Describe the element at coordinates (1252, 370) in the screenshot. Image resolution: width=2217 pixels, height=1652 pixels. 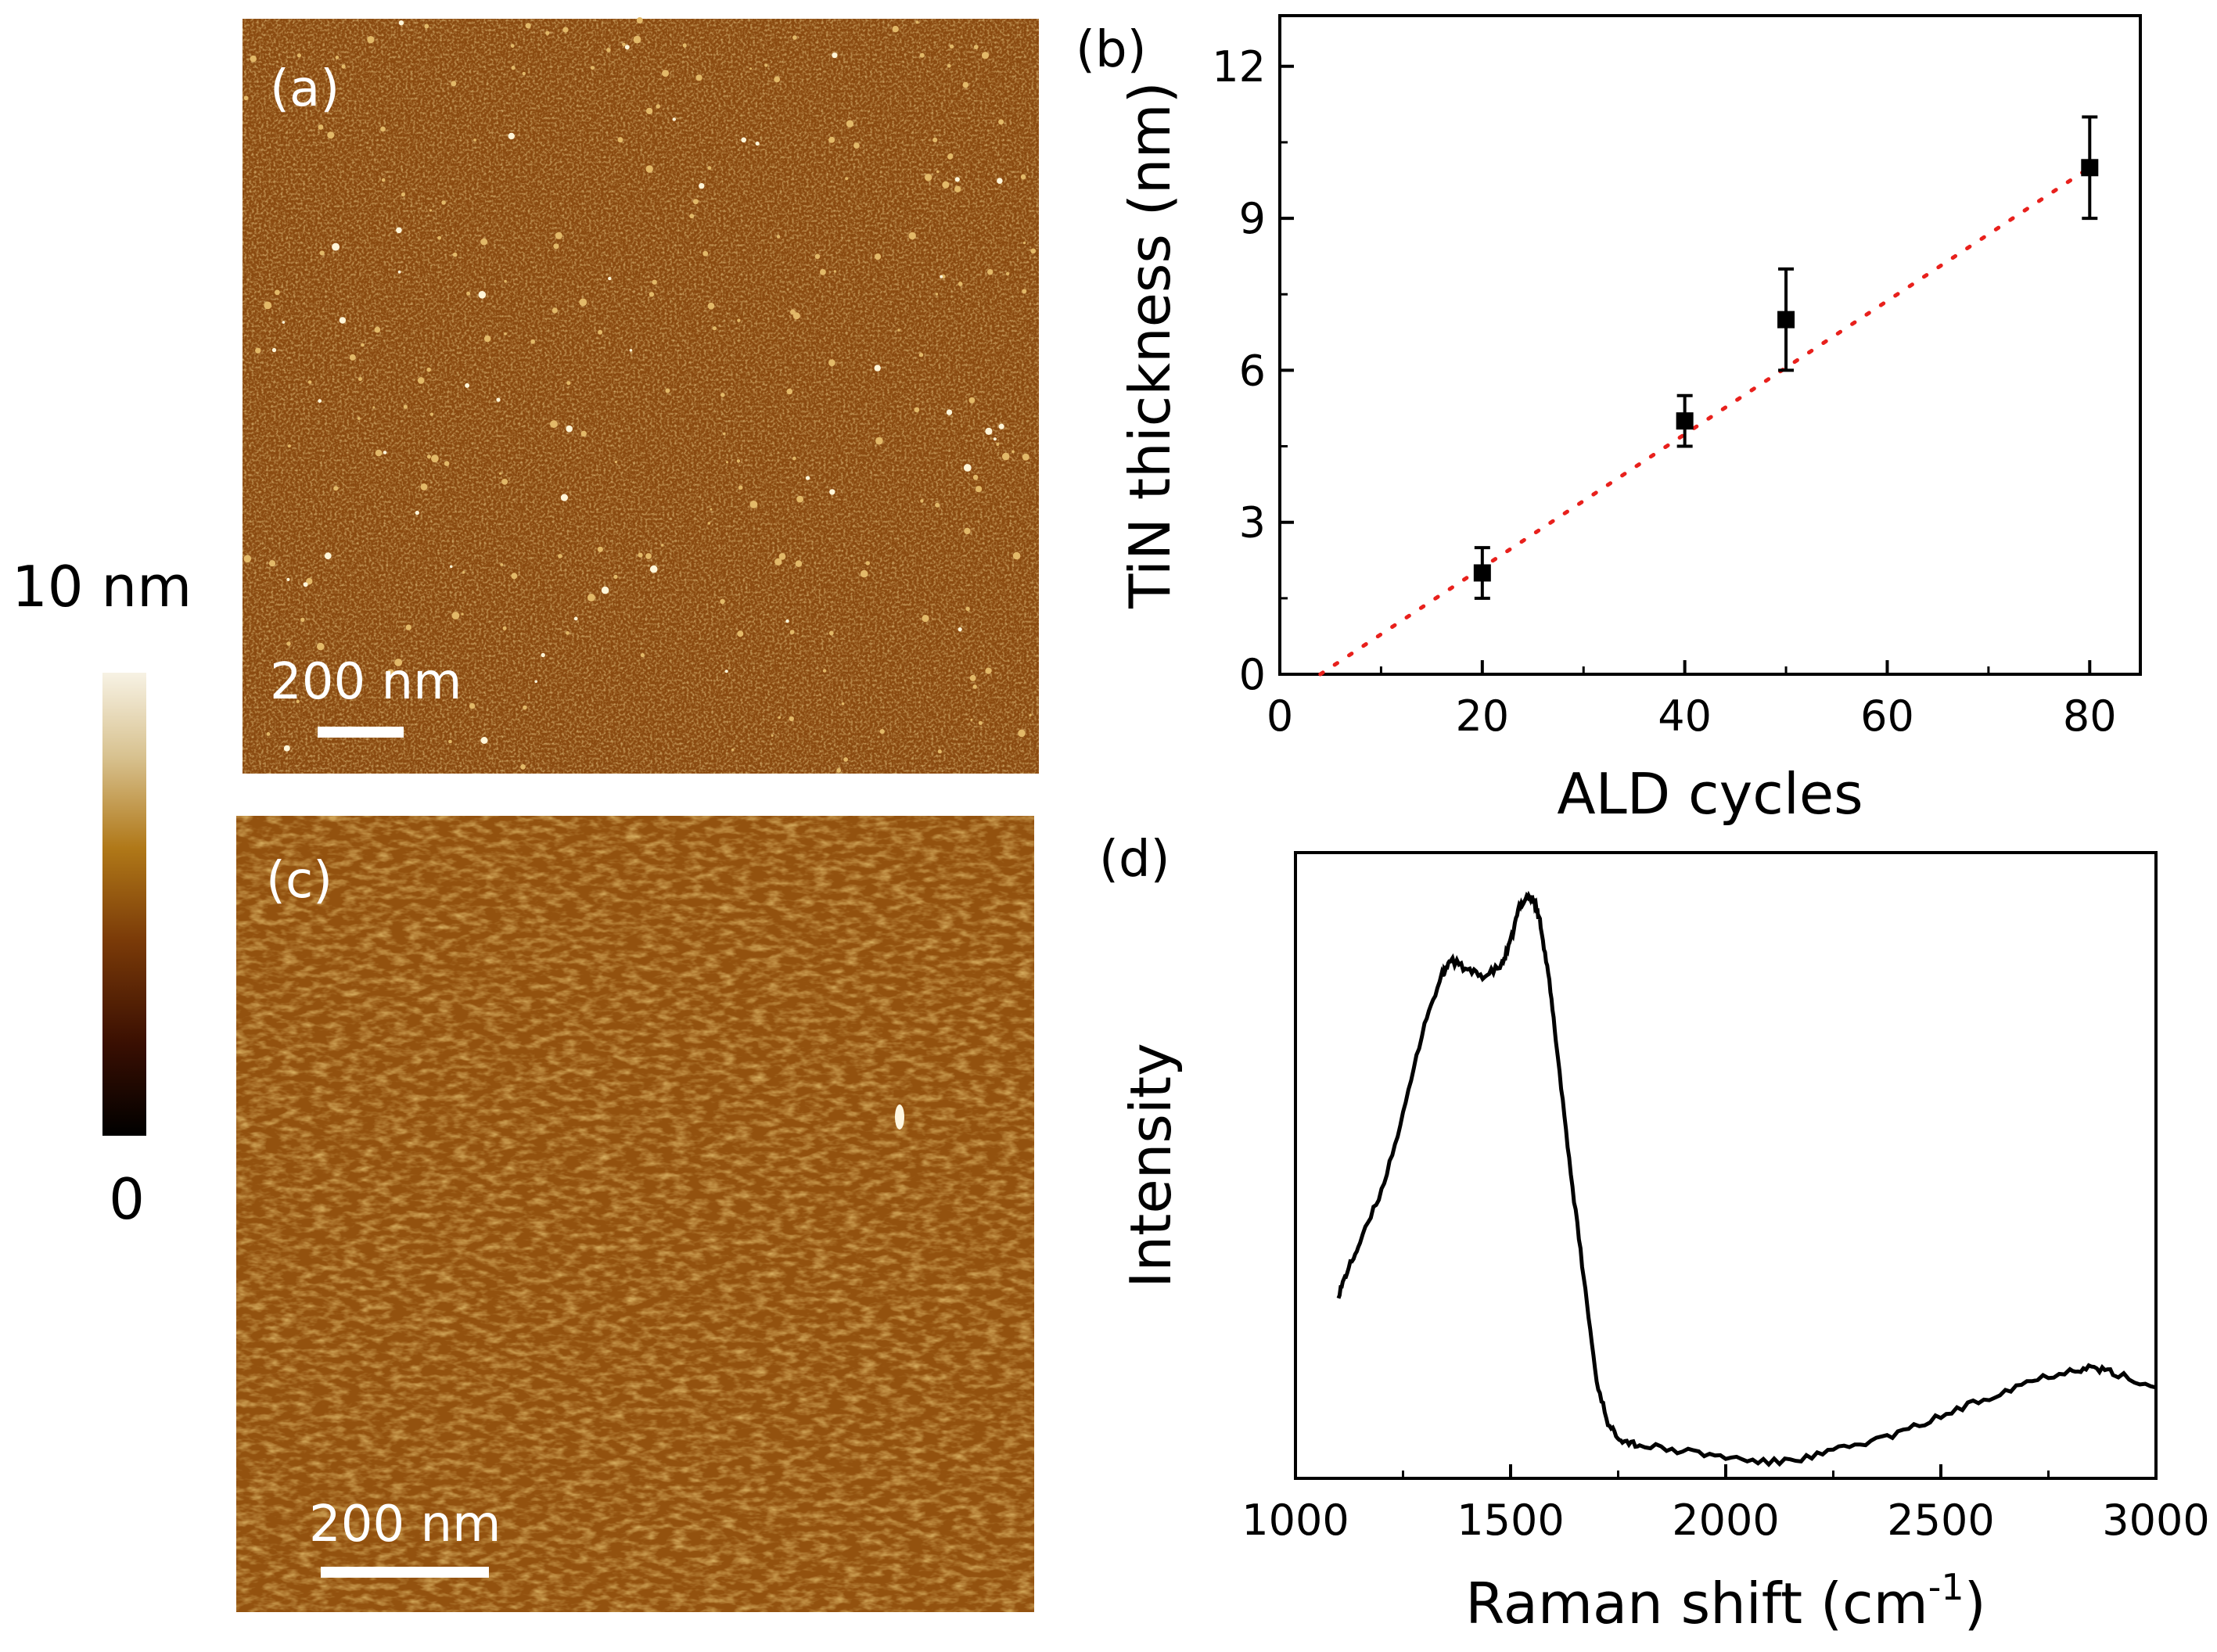
I see `y-tick-label-b: 6` at that location.